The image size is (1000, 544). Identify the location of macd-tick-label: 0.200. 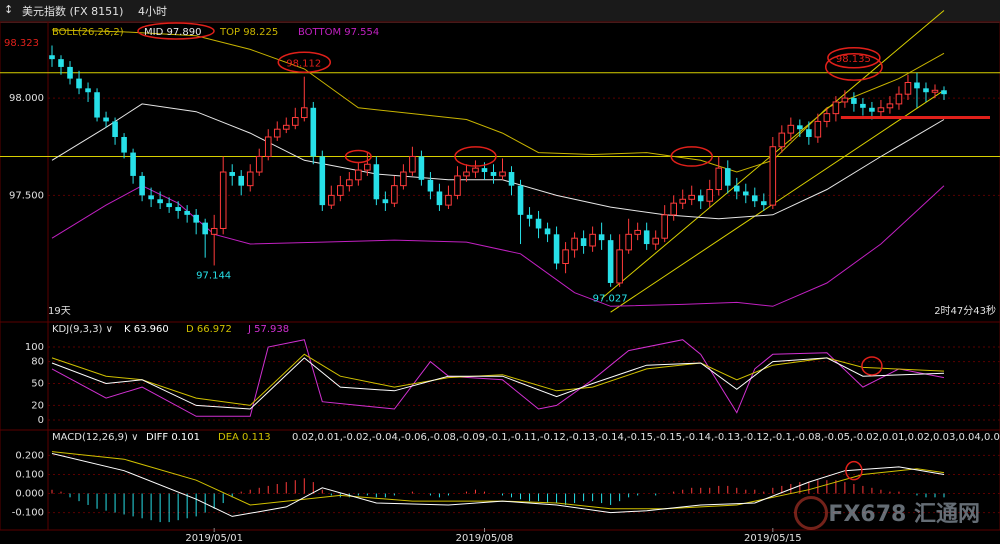
(29, 455).